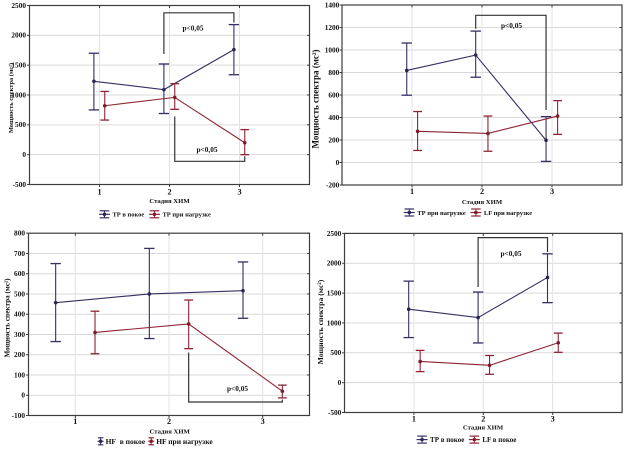 This screenshot has width=632, height=450. Describe the element at coordinates (19, 374) in the screenshot. I see `svg-text: 100` at that location.